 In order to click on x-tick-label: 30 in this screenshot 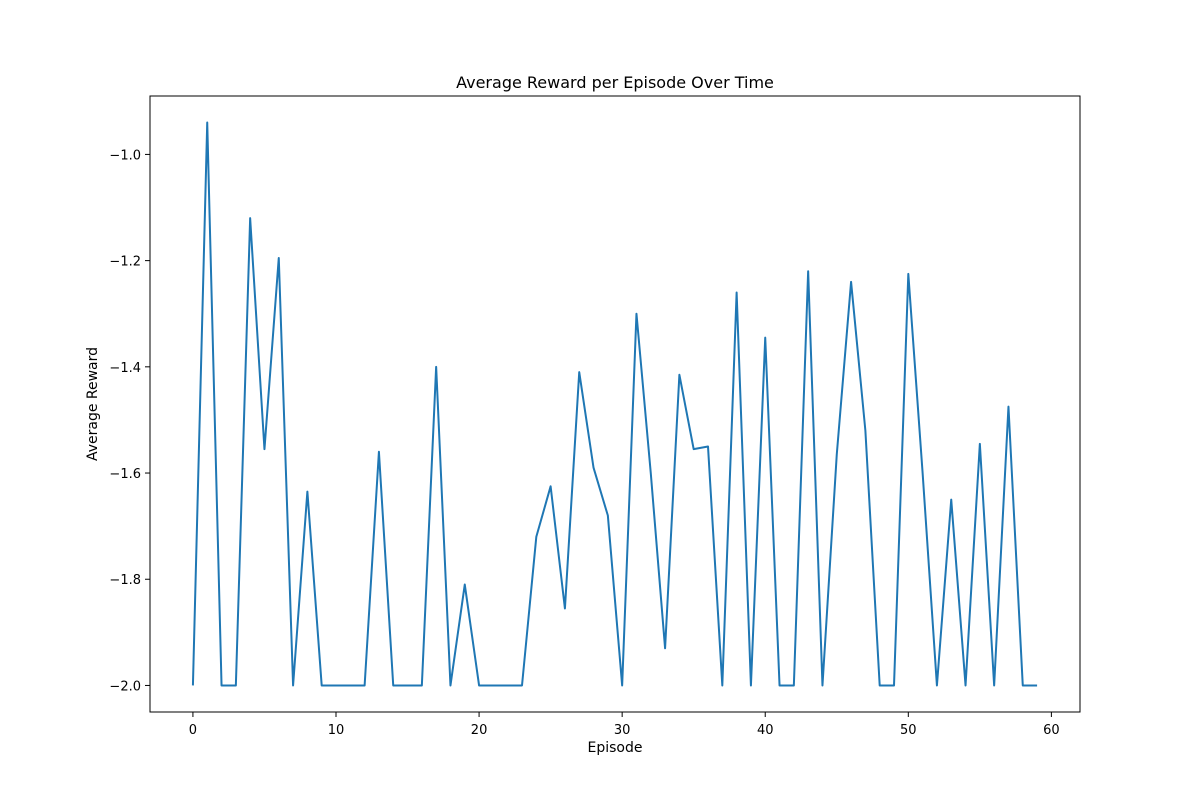, I will do `click(622, 730)`.